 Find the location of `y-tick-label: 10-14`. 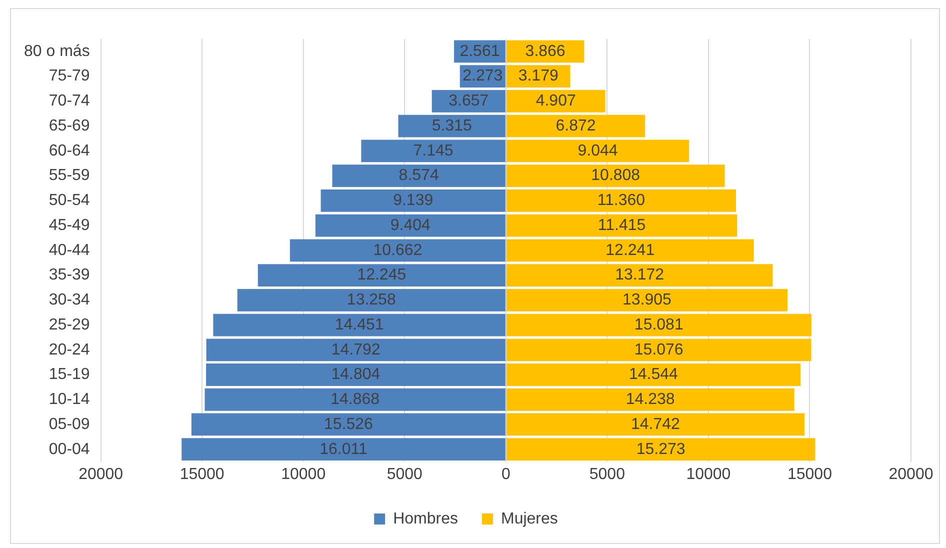

y-tick-label: 10-14 is located at coordinates (69, 399).